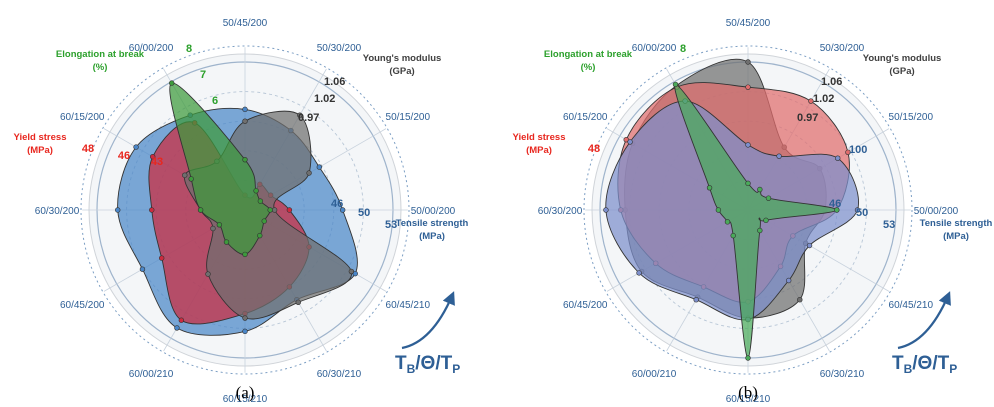 The width and height of the screenshot is (994, 407). Describe the element at coordinates (402, 58) in the screenshot. I see `modulus-title-line1: Young's modulus` at that location.